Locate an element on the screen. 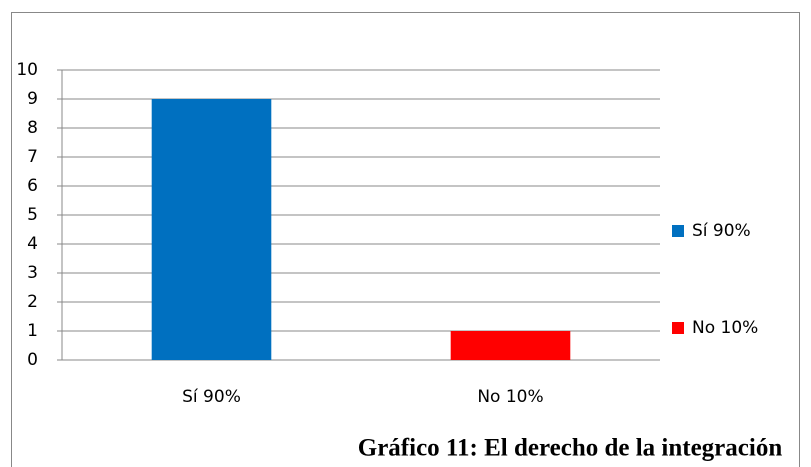 Image resolution: width=811 pixels, height=467 pixels. x-tick-label: Sí 90% is located at coordinates (211, 397).